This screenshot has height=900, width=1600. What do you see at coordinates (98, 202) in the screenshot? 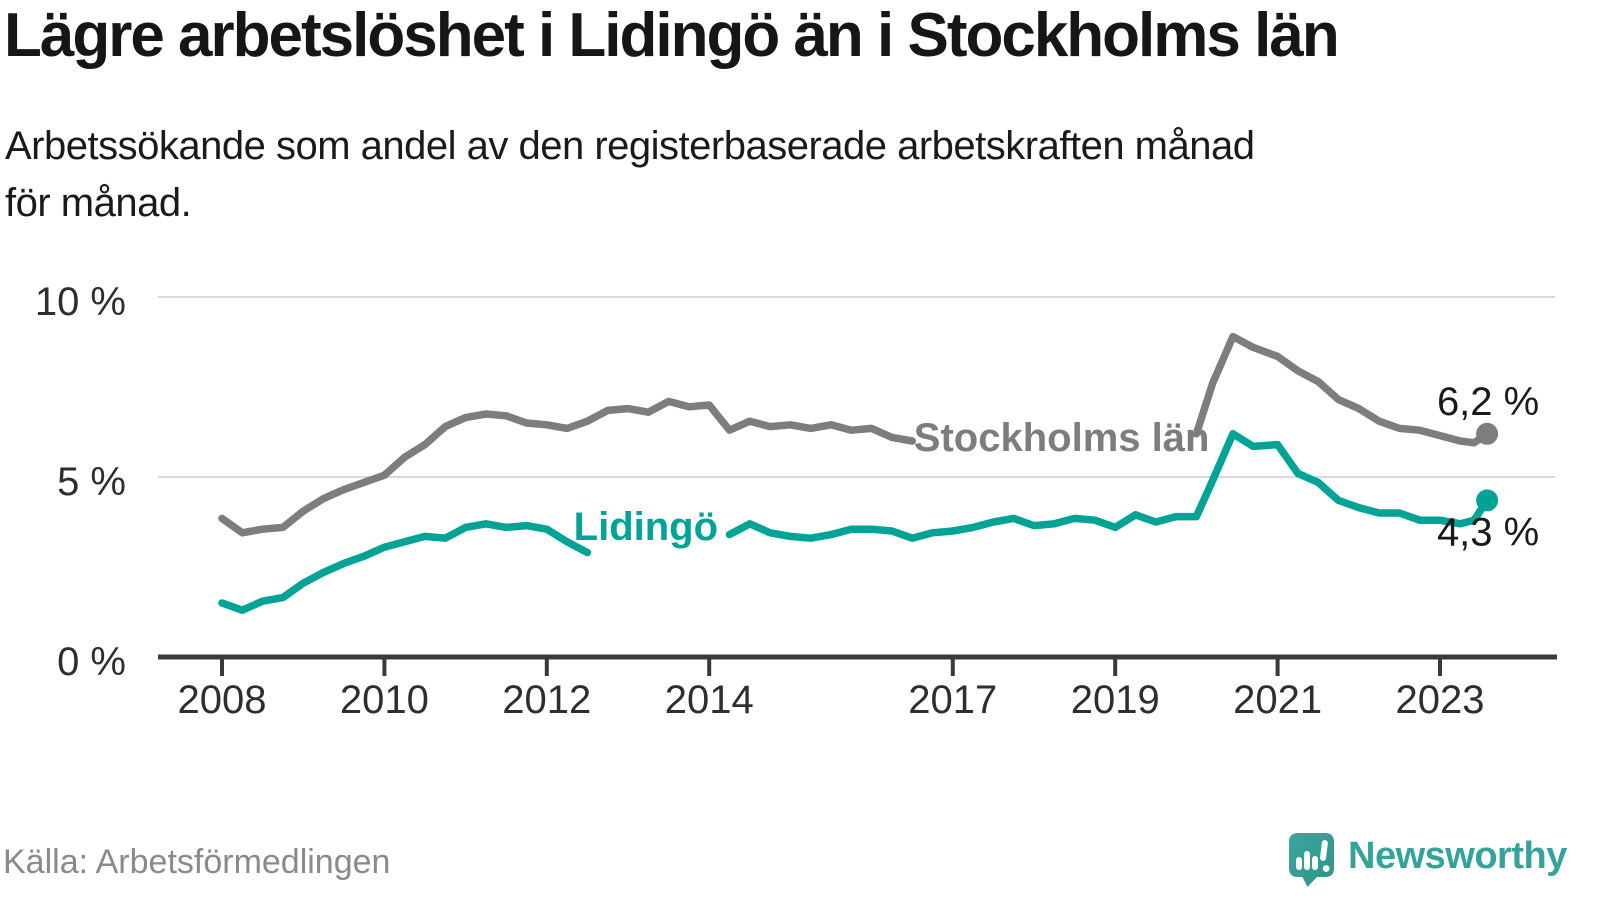
I see `subtitle-line-2: för månad.` at bounding box center [98, 202].